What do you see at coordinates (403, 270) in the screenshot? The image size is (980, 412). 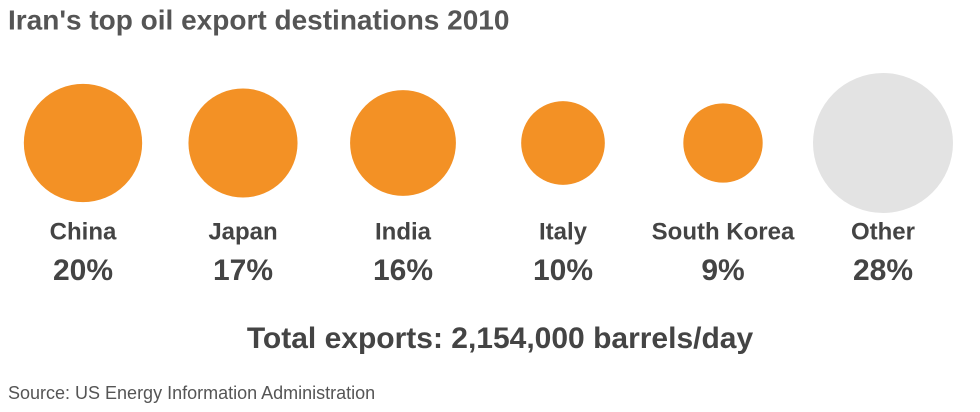 I see `value-label: 16%` at bounding box center [403, 270].